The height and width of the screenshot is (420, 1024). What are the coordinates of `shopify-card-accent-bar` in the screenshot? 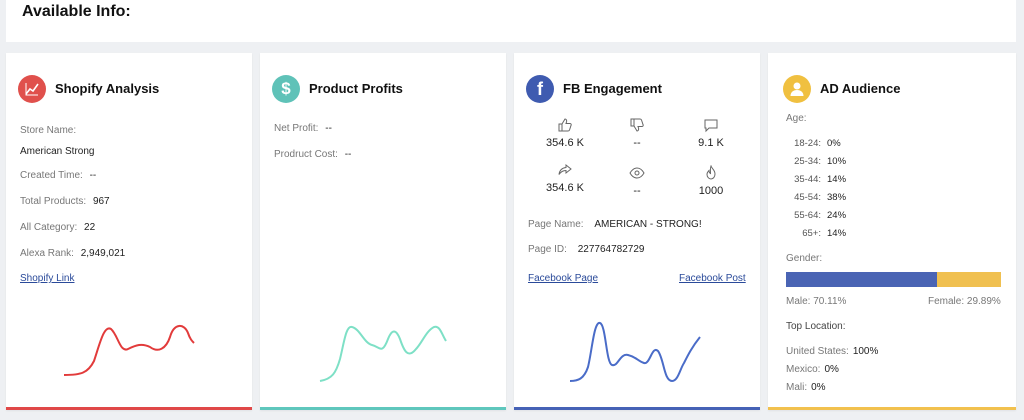 It's located at (129, 408).